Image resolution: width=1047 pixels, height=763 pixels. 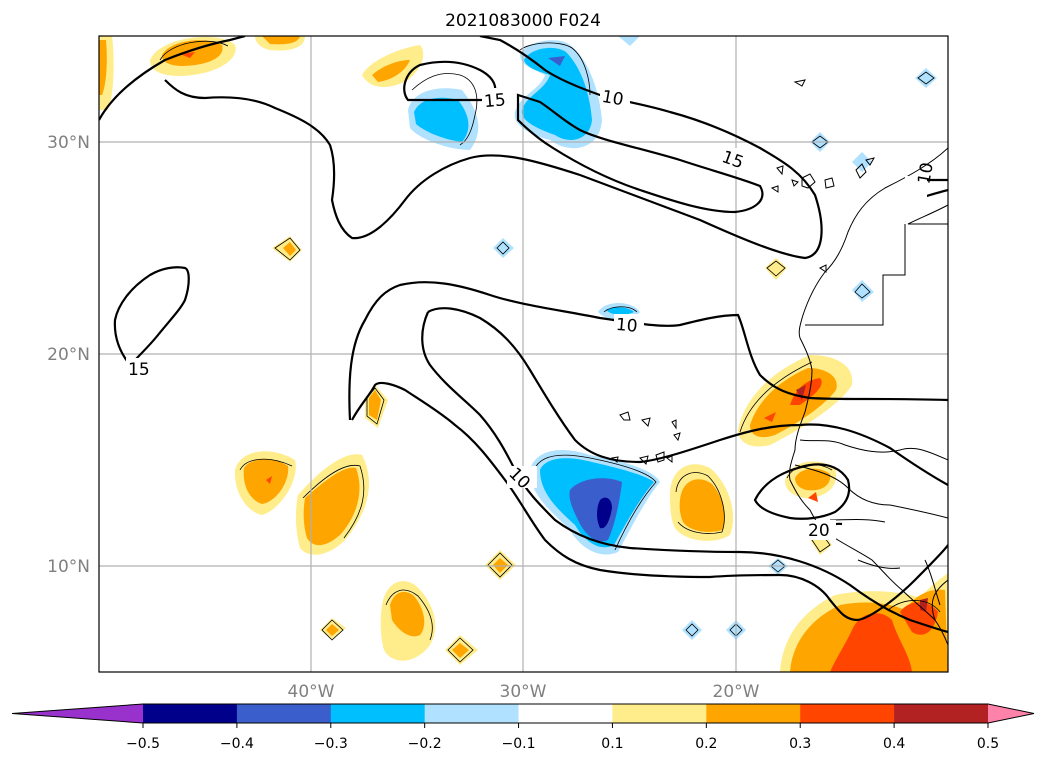 What do you see at coordinates (736, 692) in the screenshot?
I see `lon-label: 20°W` at bounding box center [736, 692].